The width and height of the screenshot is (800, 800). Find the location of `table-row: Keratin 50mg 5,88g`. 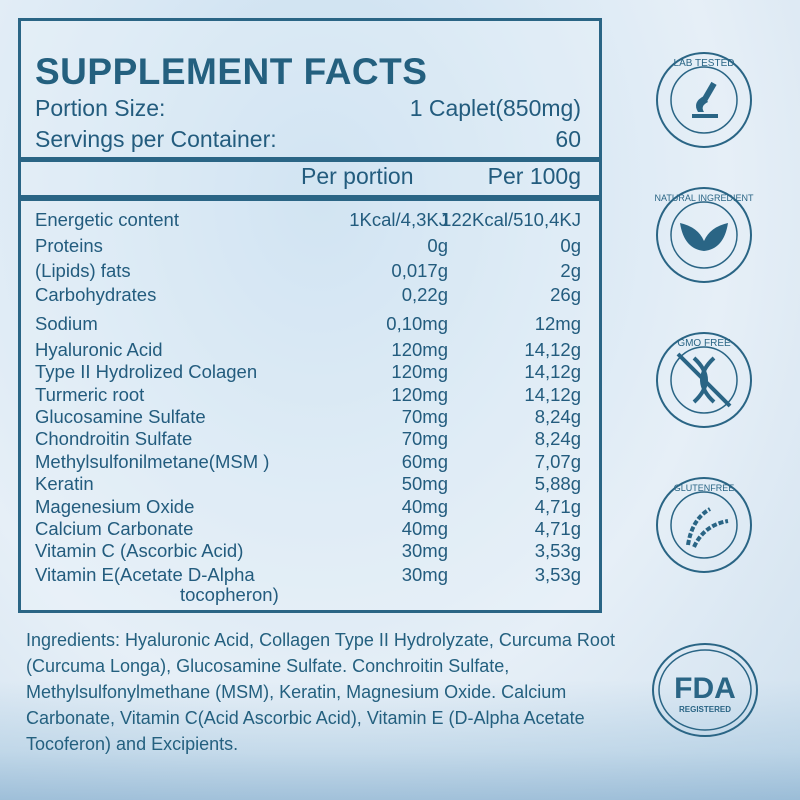

table-row: Keratin 50mg 5,88g is located at coordinates (308, 484).